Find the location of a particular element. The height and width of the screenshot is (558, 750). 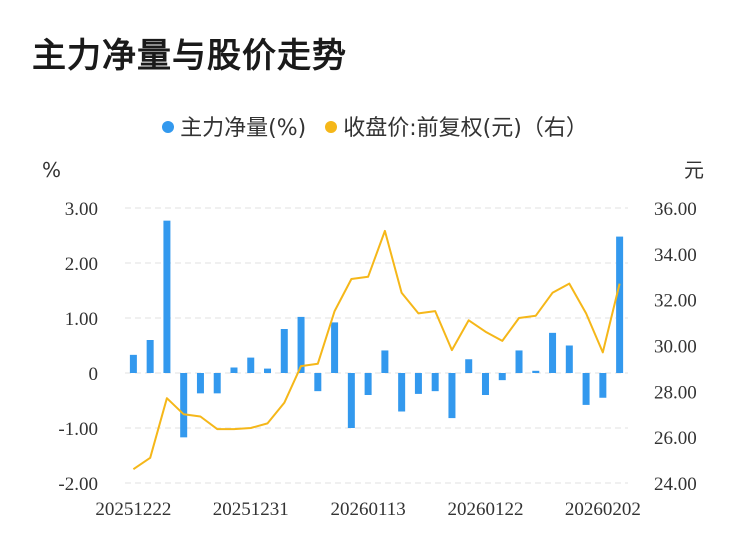

right-tick-label: 36.00 is located at coordinates (675, 209).